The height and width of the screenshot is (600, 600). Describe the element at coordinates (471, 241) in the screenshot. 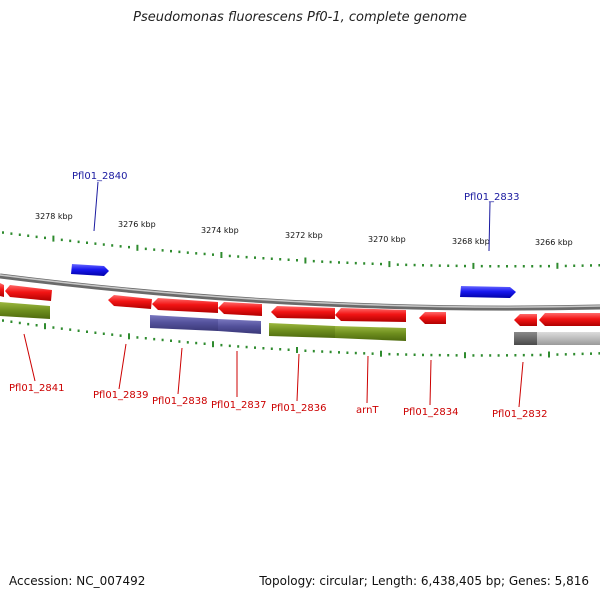

I see `scale-label: 3268 kbp` at that location.